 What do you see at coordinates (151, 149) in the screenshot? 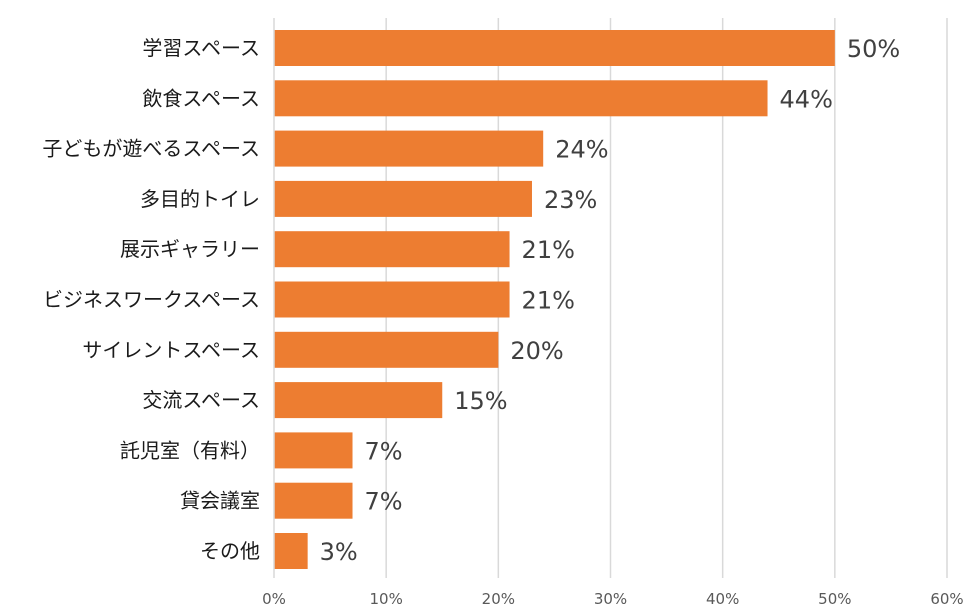
I see `category-label: 子どもが遊べるスペース` at bounding box center [151, 149].